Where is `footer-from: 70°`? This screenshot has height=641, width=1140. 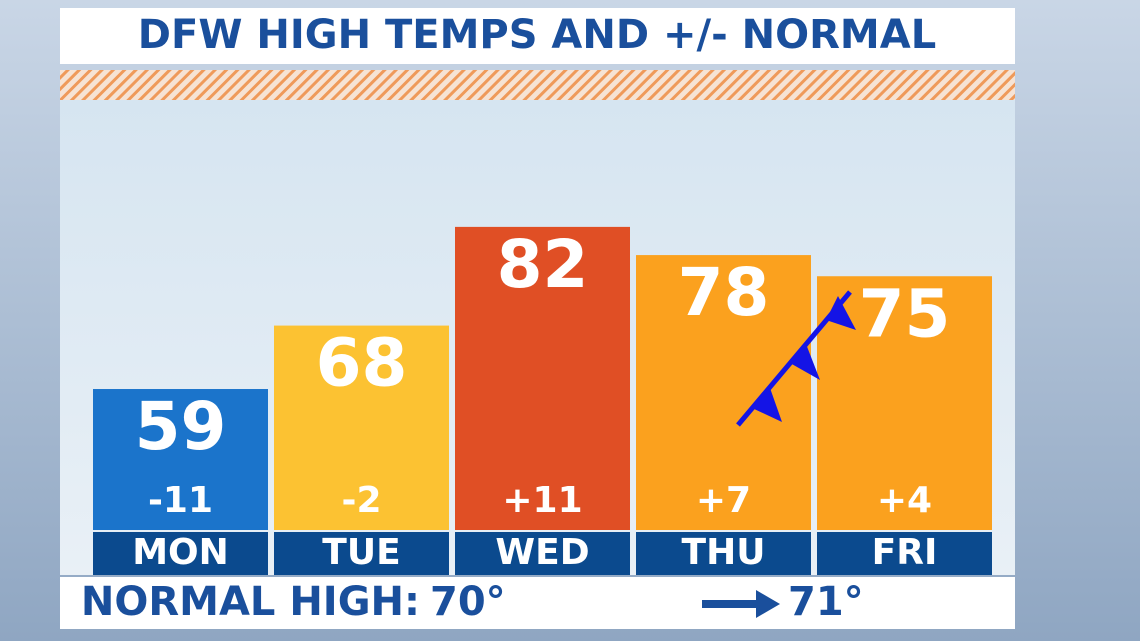 footer-from: 70° is located at coordinates (468, 602).